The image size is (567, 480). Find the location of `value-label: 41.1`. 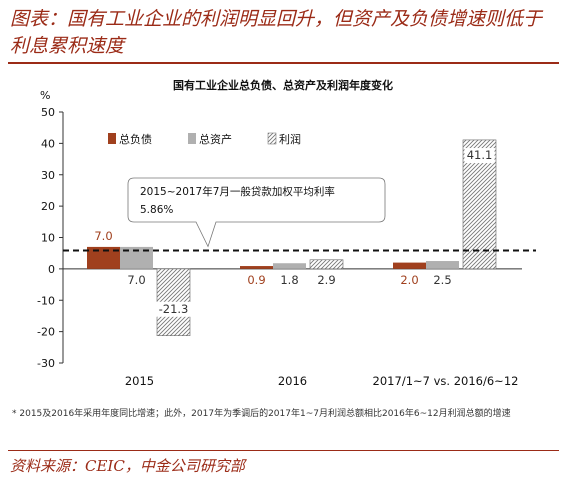

value-label: 41.1 is located at coordinates (480, 155).